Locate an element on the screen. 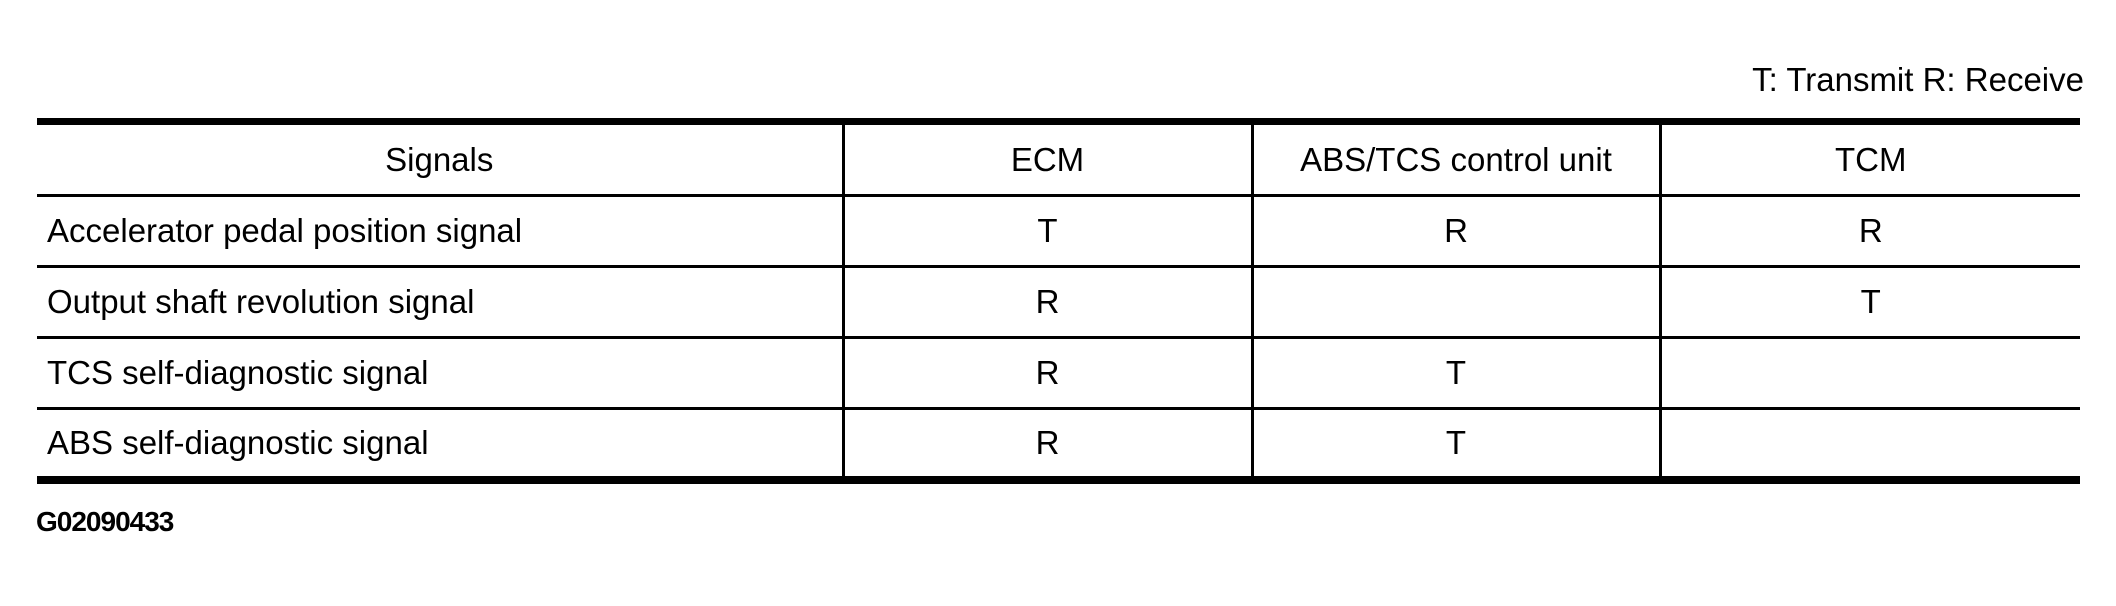  column-header-signals: Signals is located at coordinates (440, 159).